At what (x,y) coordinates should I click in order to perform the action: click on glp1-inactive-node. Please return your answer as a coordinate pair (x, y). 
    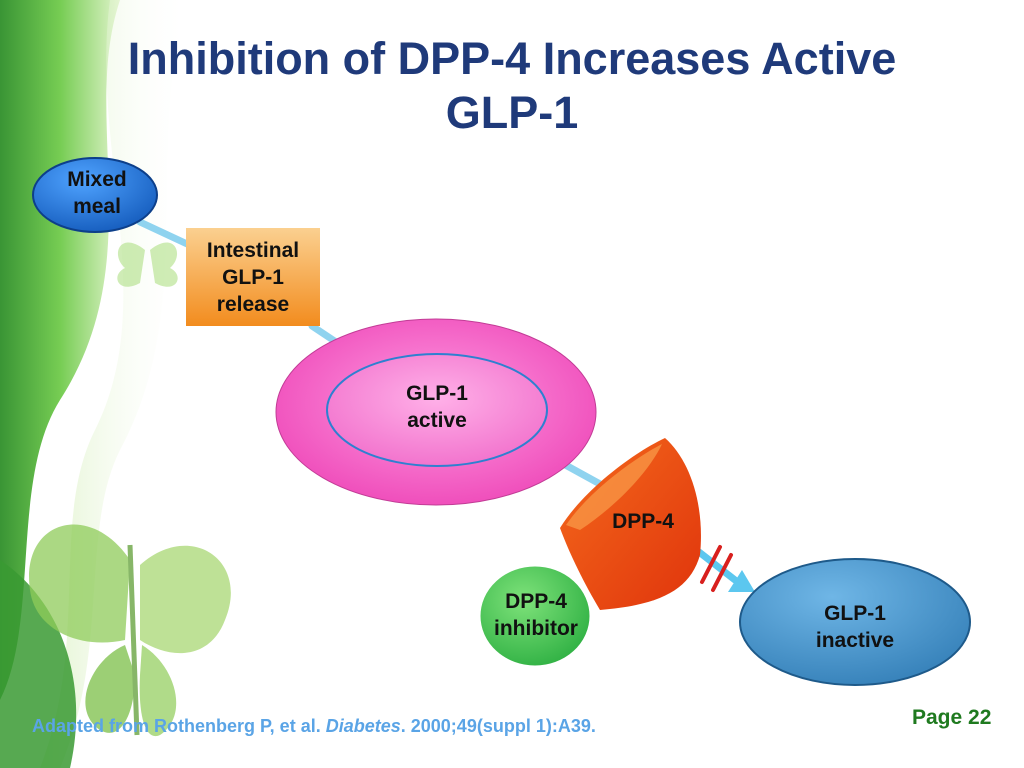
    Looking at the image, I should click on (855, 622).